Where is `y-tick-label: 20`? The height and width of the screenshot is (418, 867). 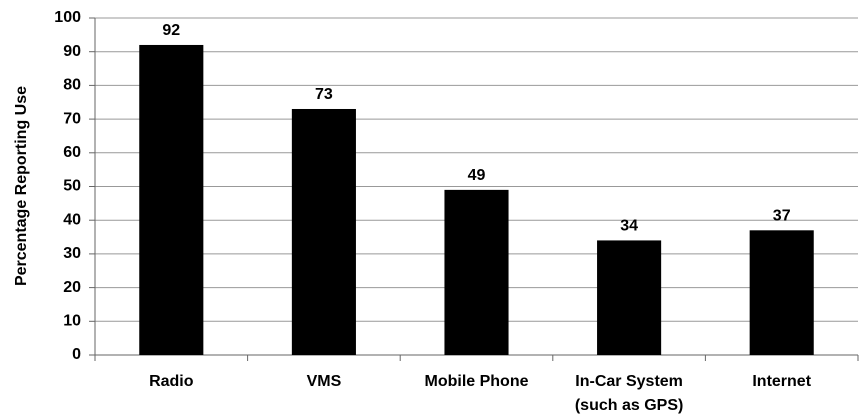 y-tick-label: 20 is located at coordinates (72, 287).